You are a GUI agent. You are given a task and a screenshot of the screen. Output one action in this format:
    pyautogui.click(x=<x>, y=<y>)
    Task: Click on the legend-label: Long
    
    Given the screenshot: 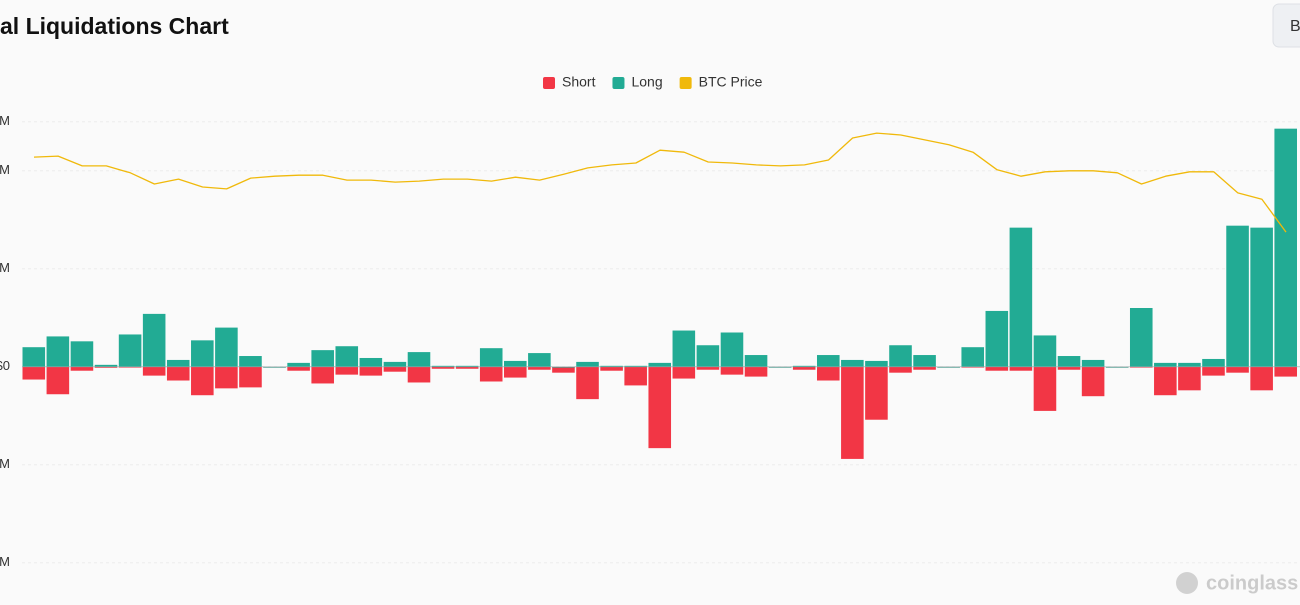 What is the action you would take?
    pyautogui.click(x=646, y=82)
    